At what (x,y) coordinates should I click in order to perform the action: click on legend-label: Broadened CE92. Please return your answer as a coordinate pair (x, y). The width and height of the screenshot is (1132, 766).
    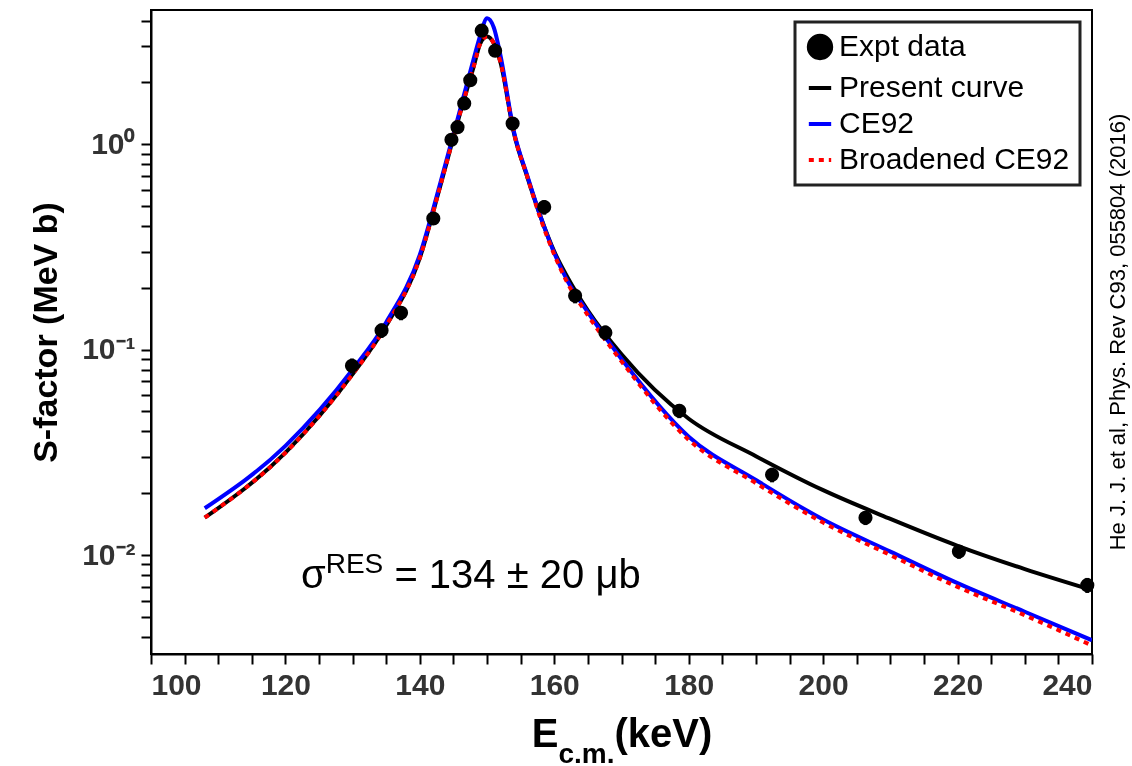
    Looking at the image, I should click on (954, 158).